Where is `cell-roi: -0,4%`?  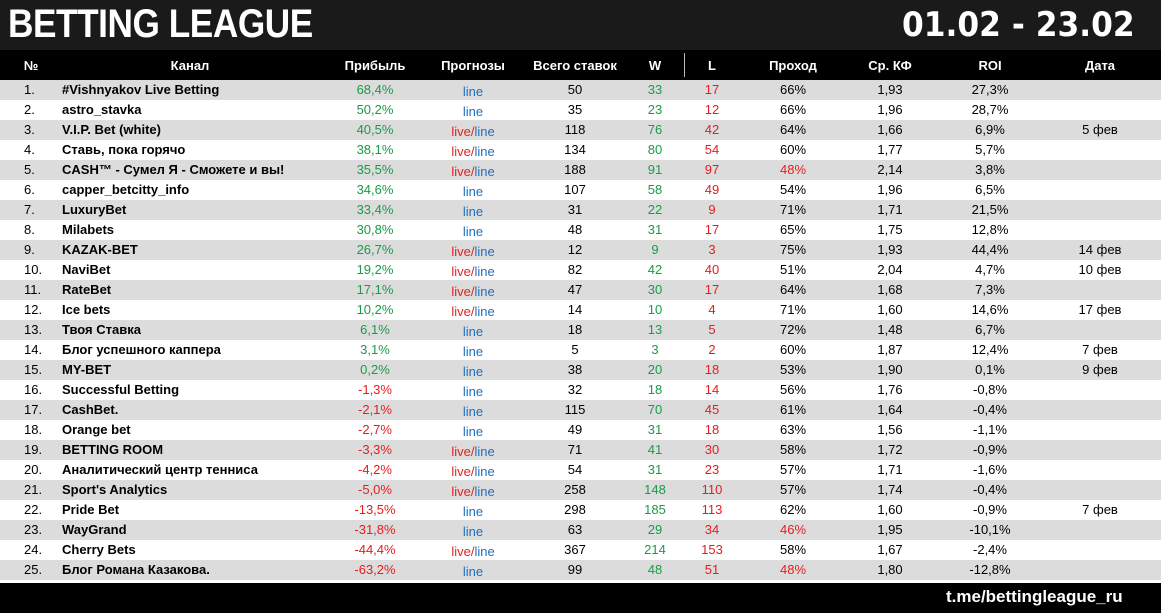
cell-roi: -0,4% is located at coordinates (990, 409).